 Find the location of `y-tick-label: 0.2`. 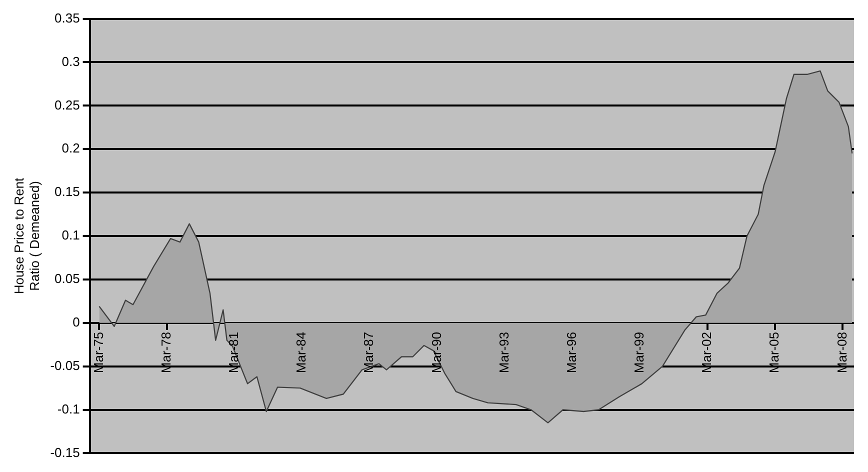

y-tick-label: 0.2 is located at coordinates (71, 148).